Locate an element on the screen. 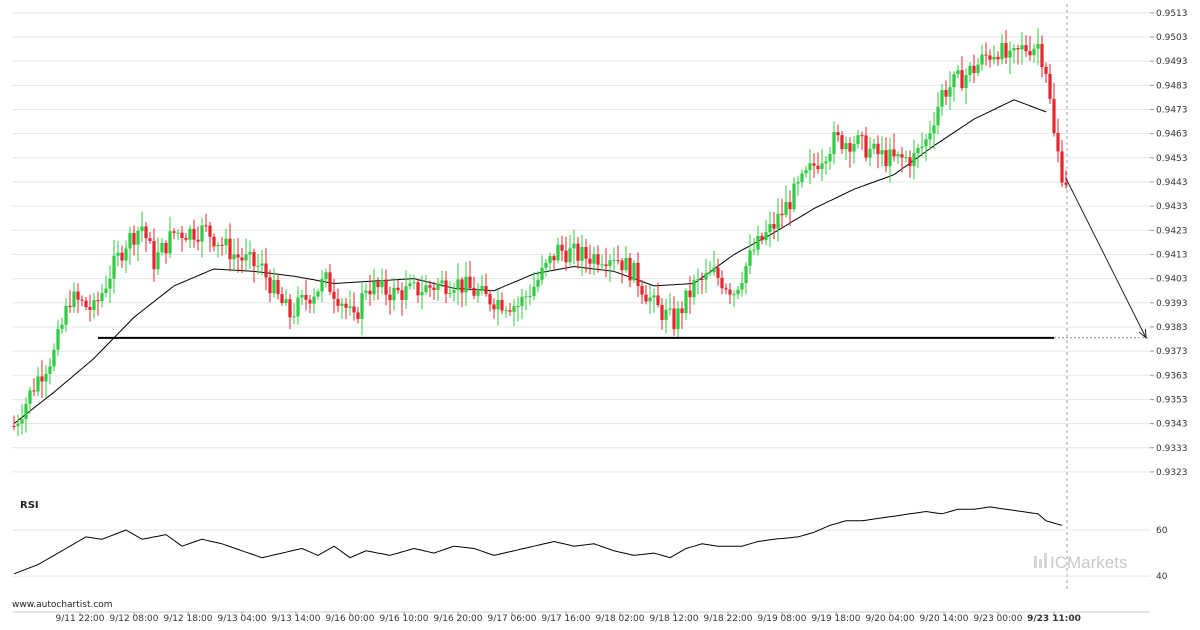 The height and width of the screenshot is (630, 1200). y-tick-label: 0.9403 is located at coordinates (1172, 280).